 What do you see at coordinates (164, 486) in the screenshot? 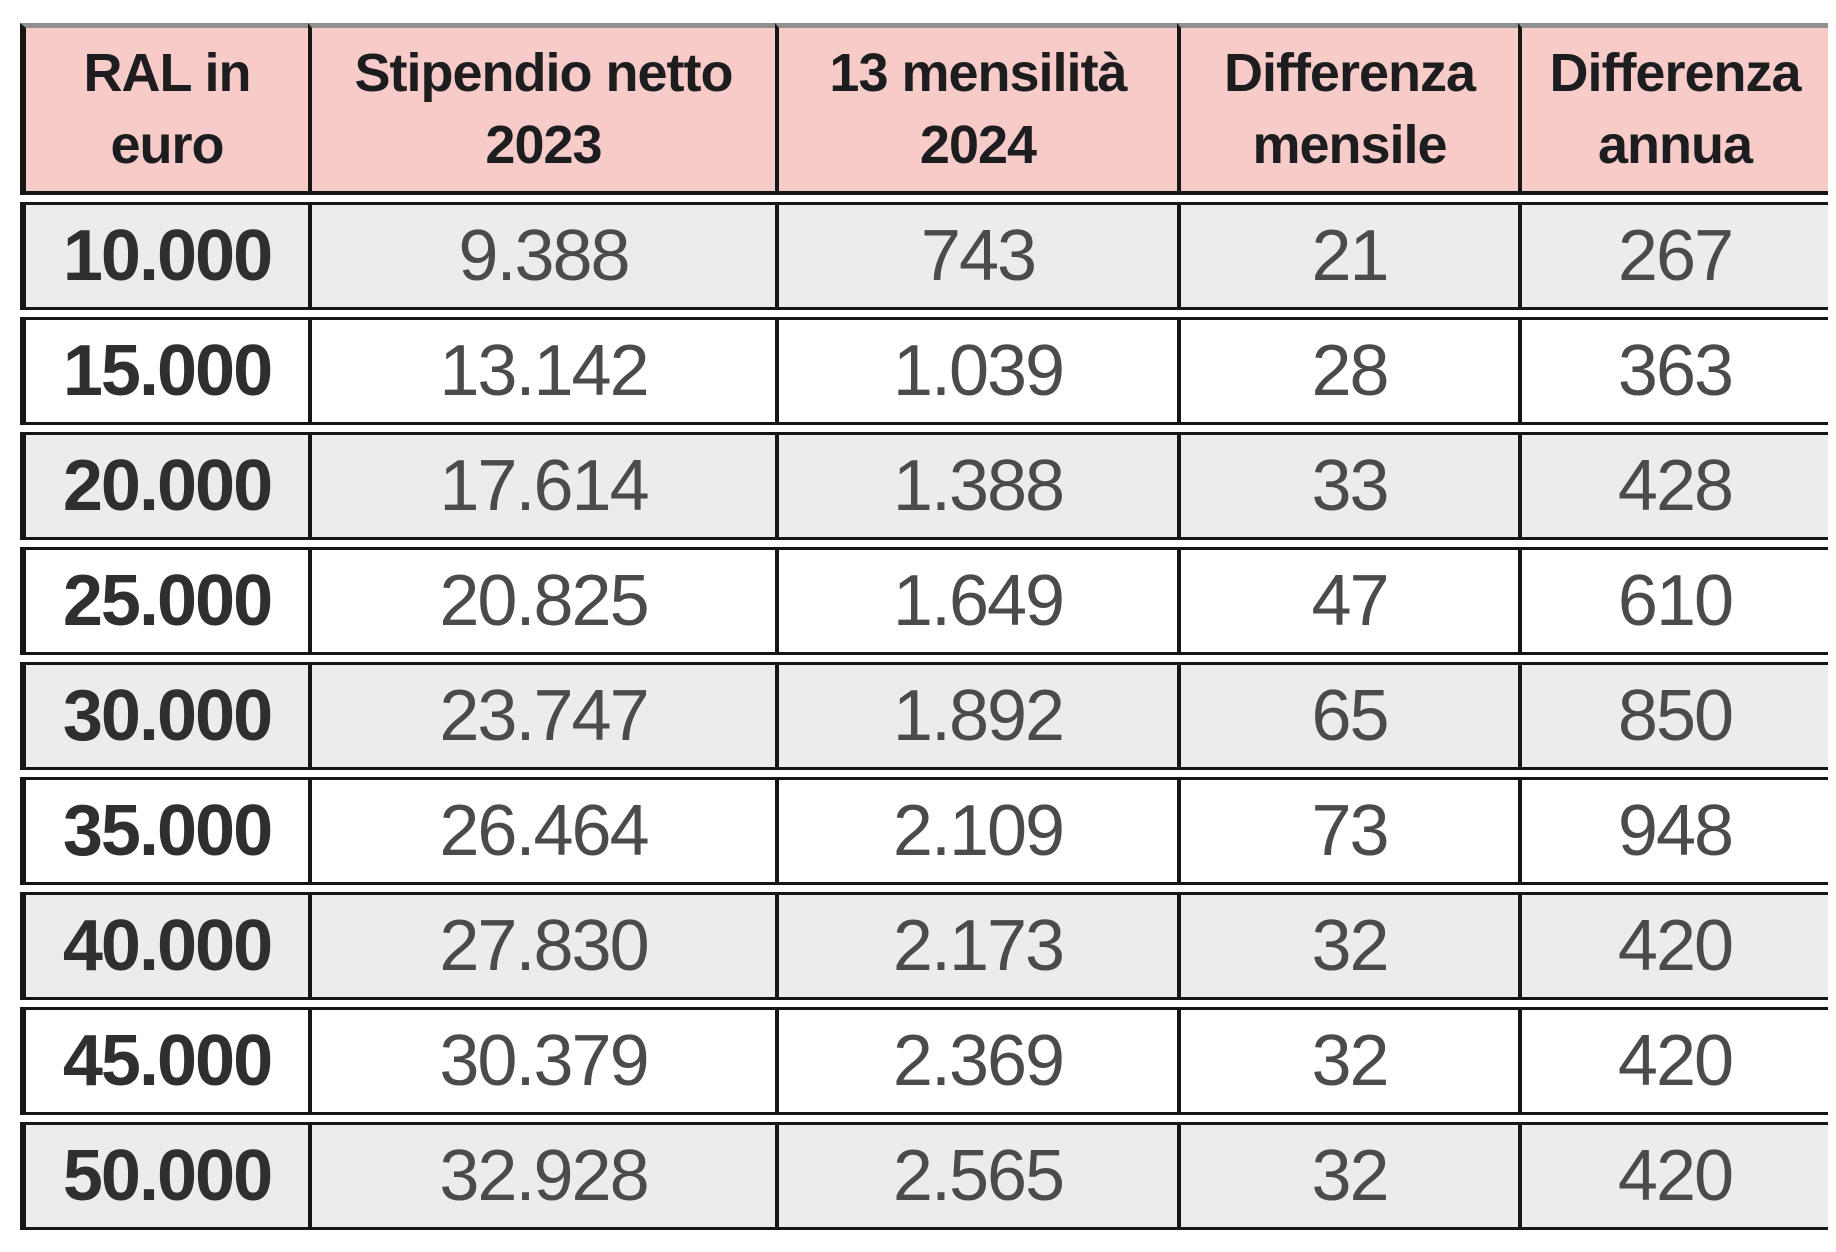
I see `ral-cell: 20.000` at bounding box center [164, 486].